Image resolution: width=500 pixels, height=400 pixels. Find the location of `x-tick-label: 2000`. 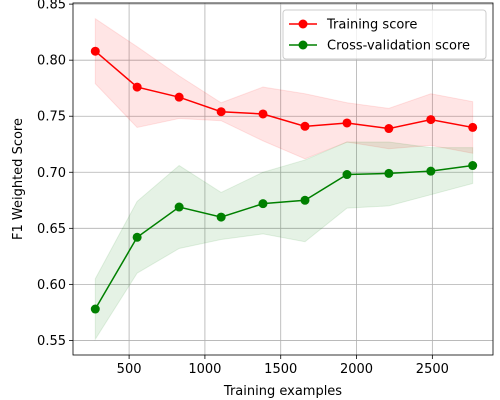

x-tick-label: 2000 is located at coordinates (356, 369).